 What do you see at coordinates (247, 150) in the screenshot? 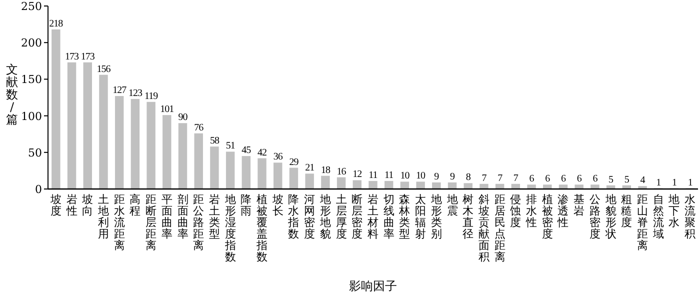
I see `data-label: 45` at bounding box center [247, 150].